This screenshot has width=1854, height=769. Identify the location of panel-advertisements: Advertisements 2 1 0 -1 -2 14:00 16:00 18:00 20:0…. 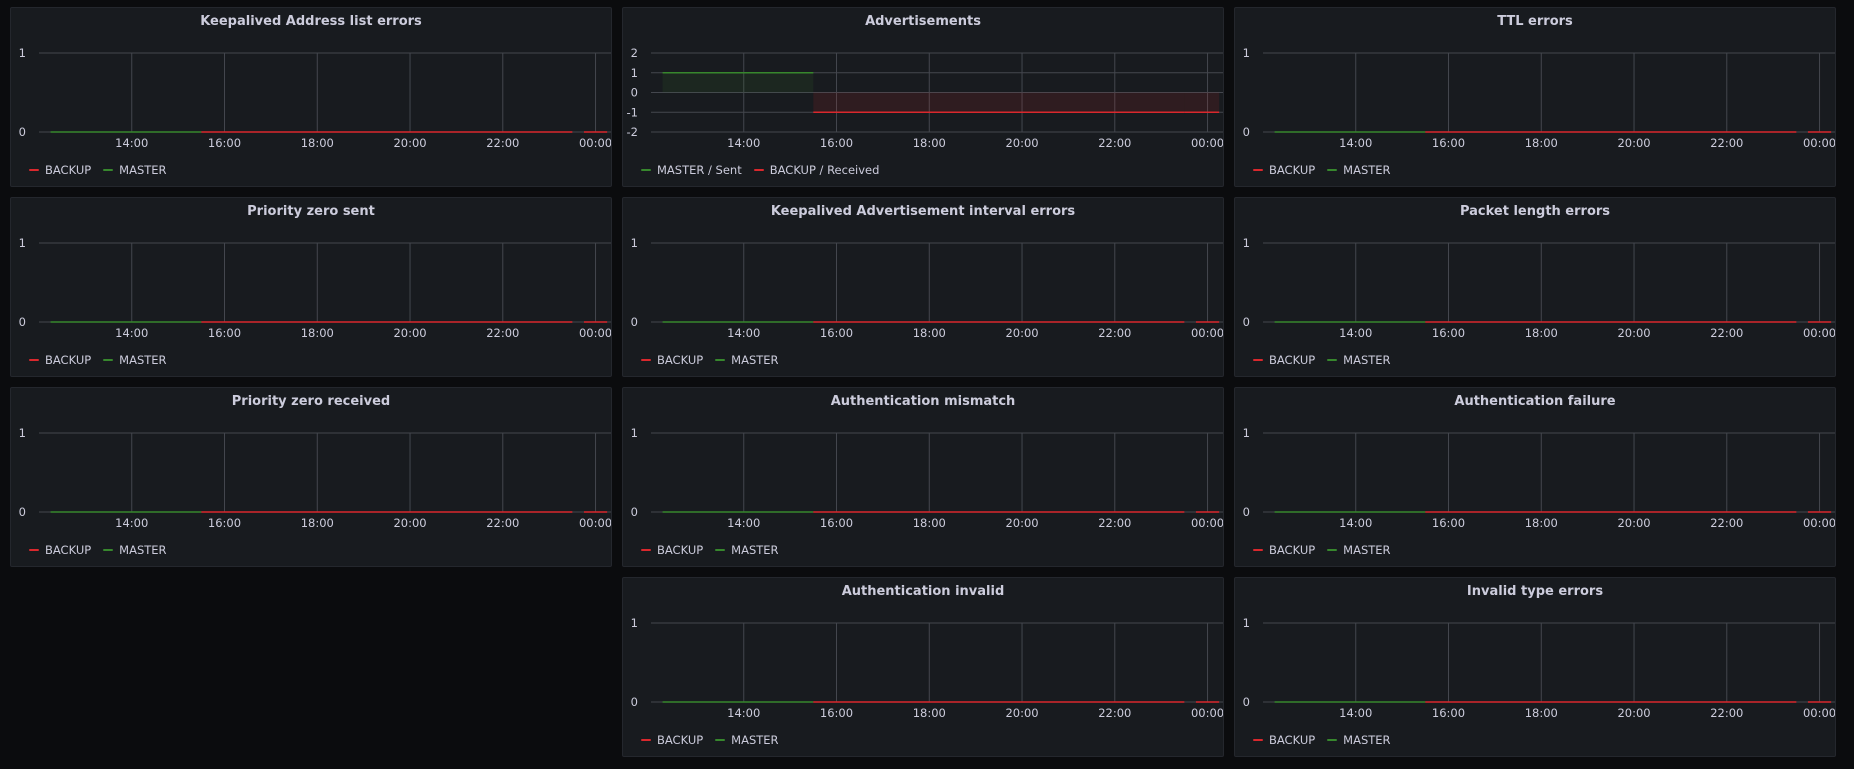
(923, 97).